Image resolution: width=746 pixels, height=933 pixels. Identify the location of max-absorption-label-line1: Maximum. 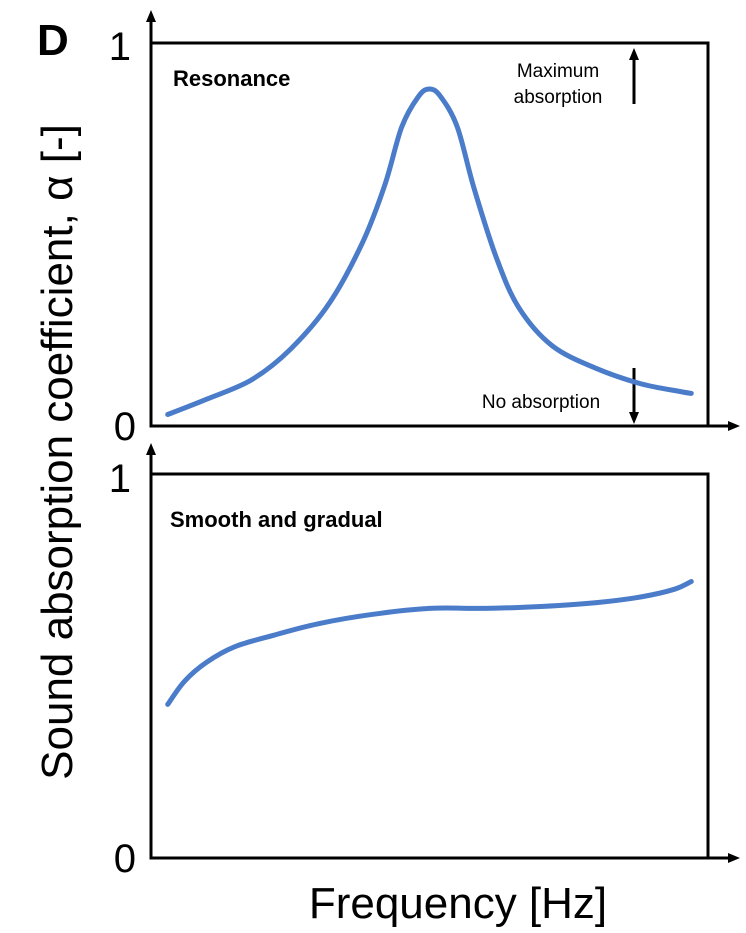
(558, 71).